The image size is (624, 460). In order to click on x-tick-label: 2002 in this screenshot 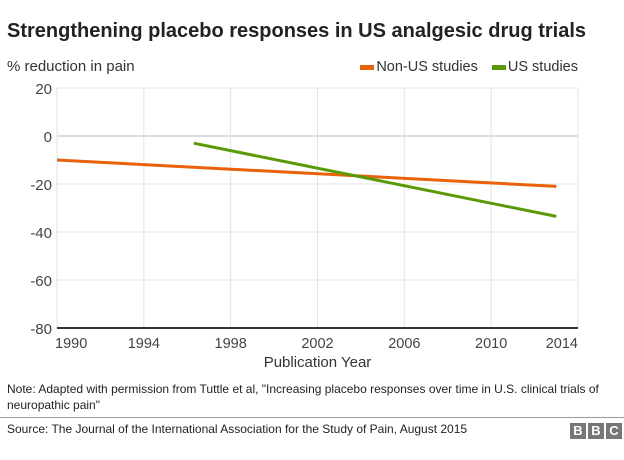, I will do `click(317, 344)`.